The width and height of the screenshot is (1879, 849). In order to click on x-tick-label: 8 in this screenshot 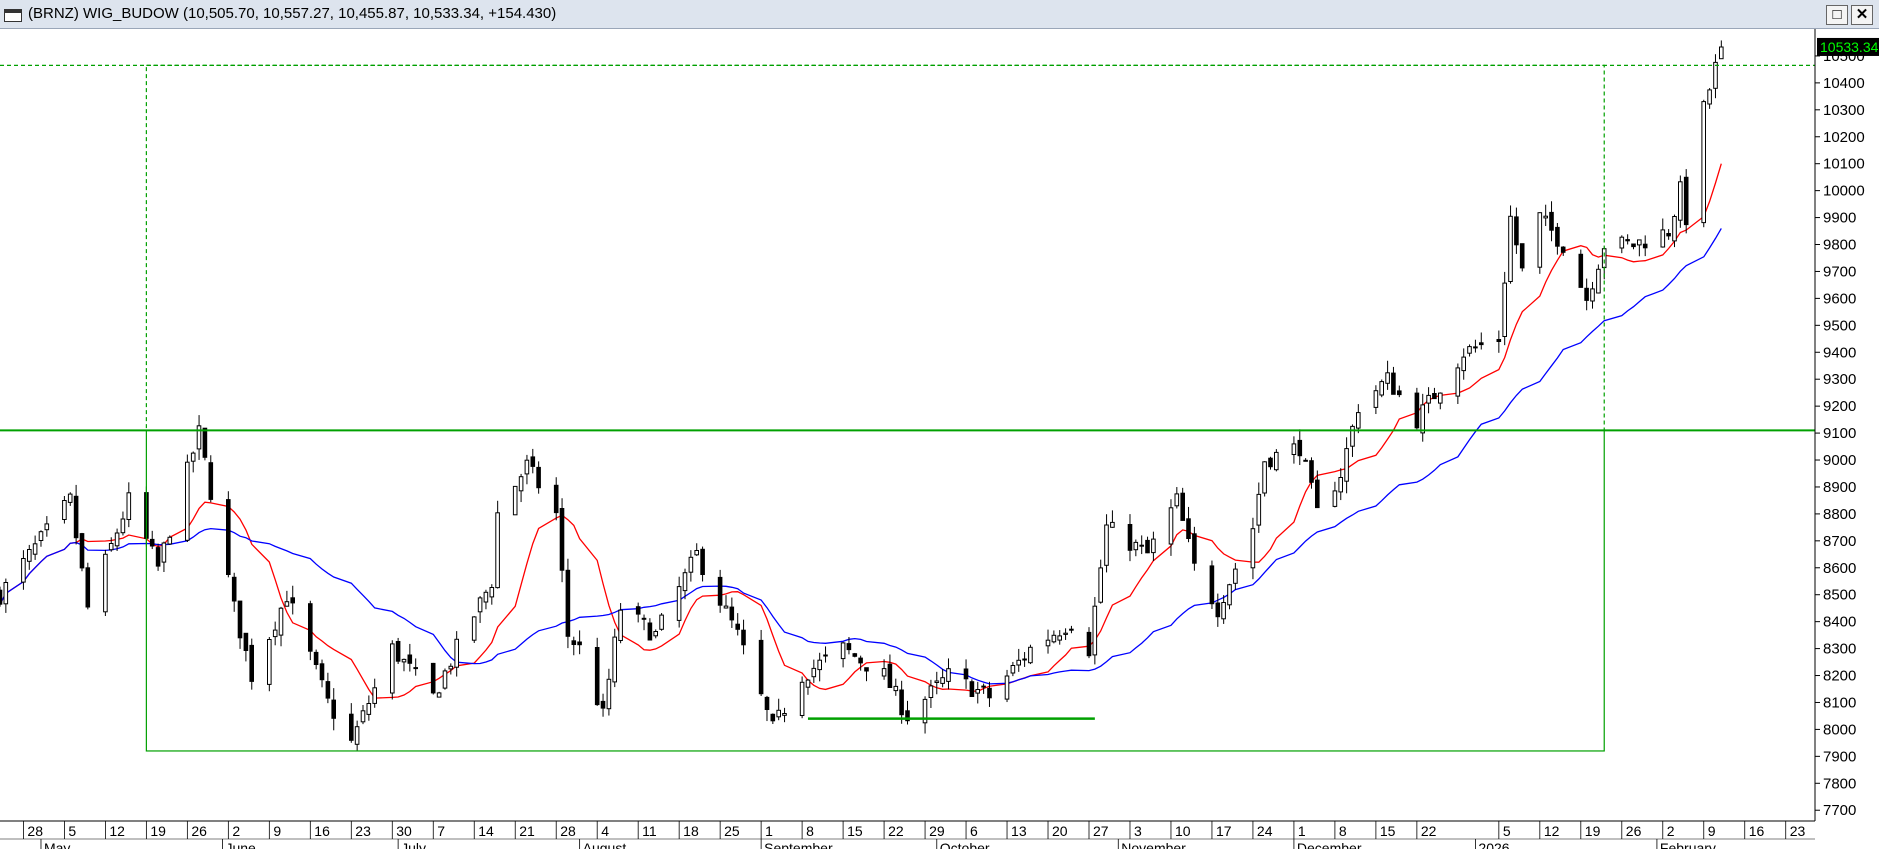, I will do `click(1343, 831)`.